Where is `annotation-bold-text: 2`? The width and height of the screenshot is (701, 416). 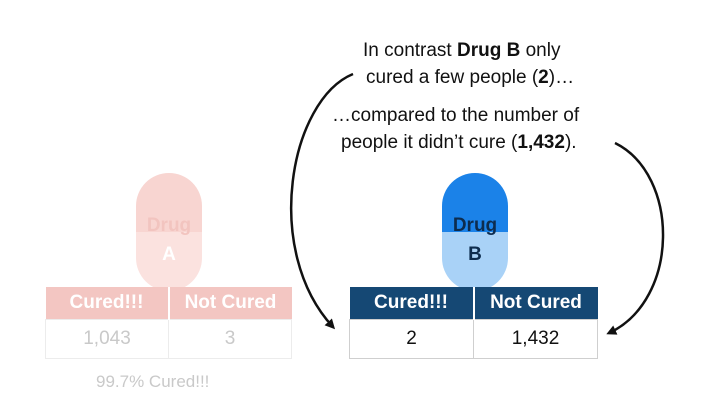 annotation-bold-text: 2 is located at coordinates (543, 77).